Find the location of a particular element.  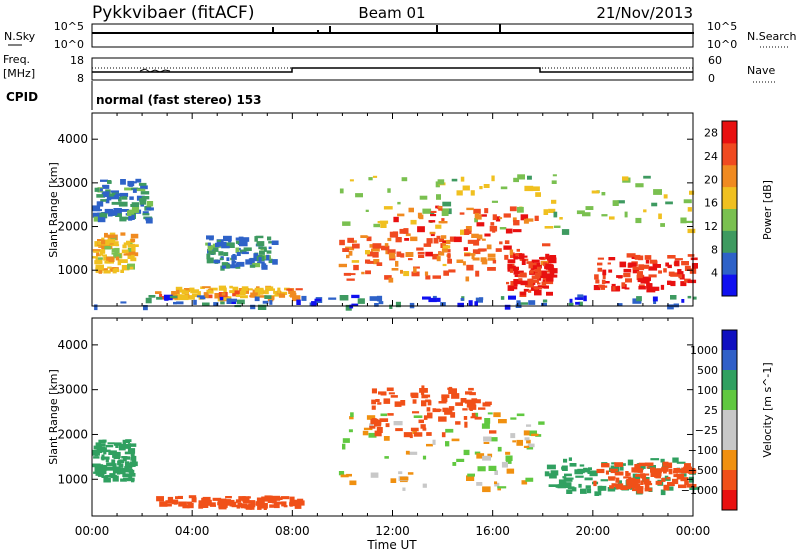

colorbar-tick-label: 24 is located at coordinates (711, 156).